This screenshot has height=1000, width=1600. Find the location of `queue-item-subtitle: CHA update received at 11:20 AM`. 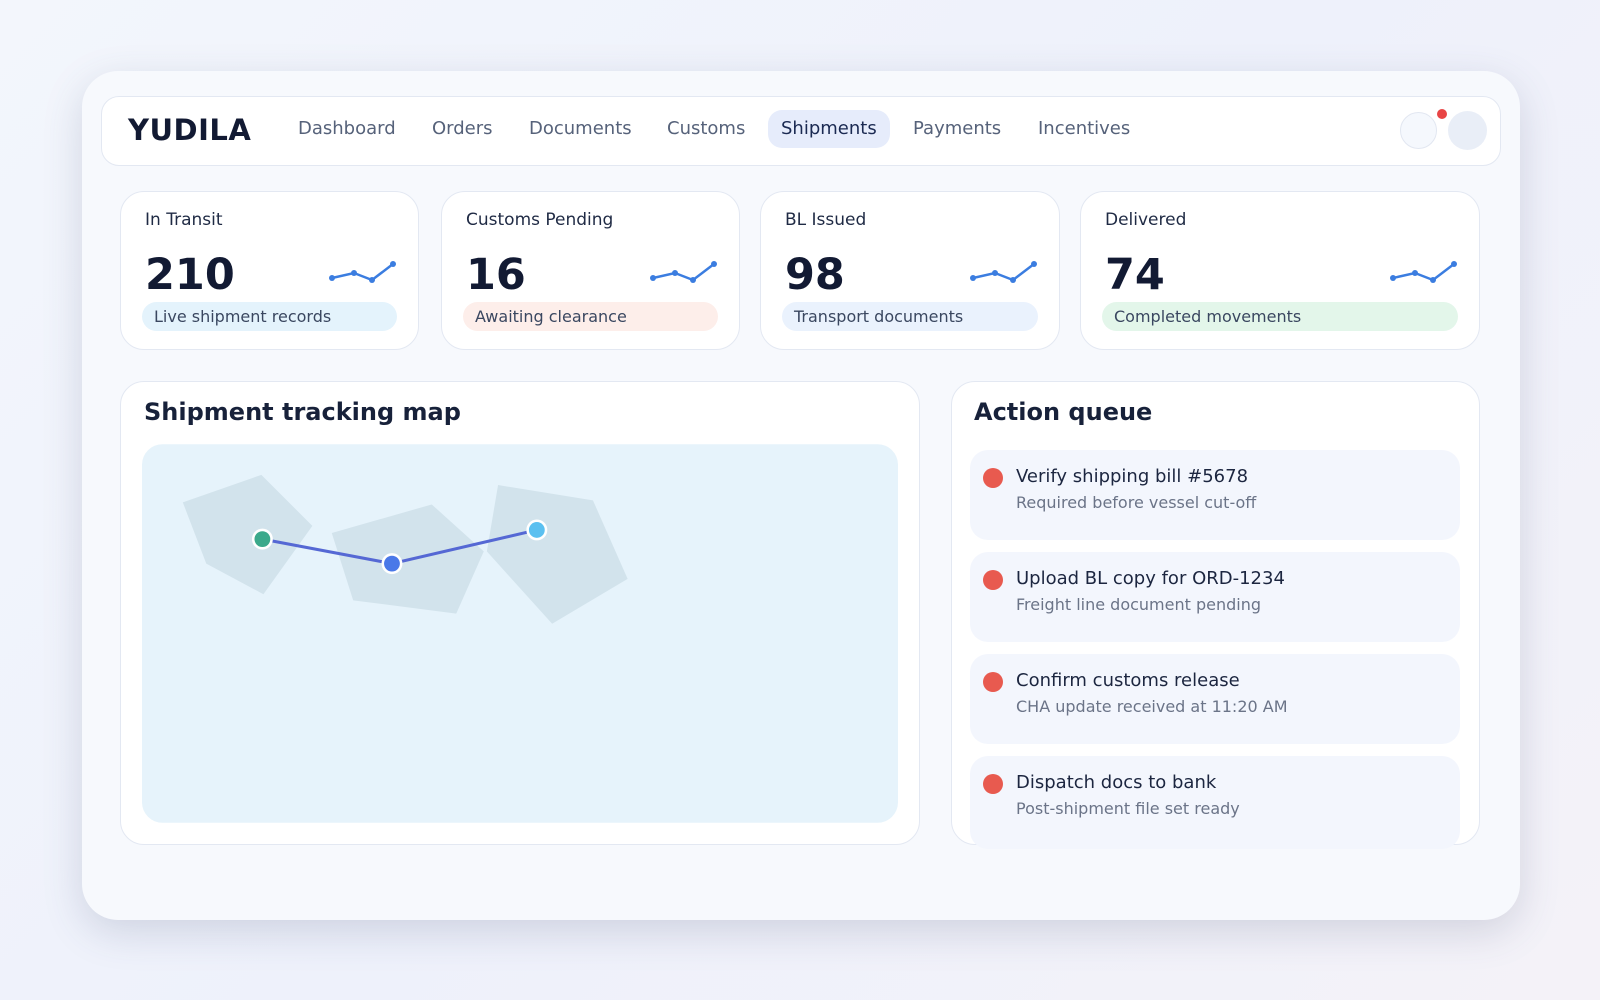

queue-item-subtitle: CHA update received at 11:20 AM is located at coordinates (1152, 706).